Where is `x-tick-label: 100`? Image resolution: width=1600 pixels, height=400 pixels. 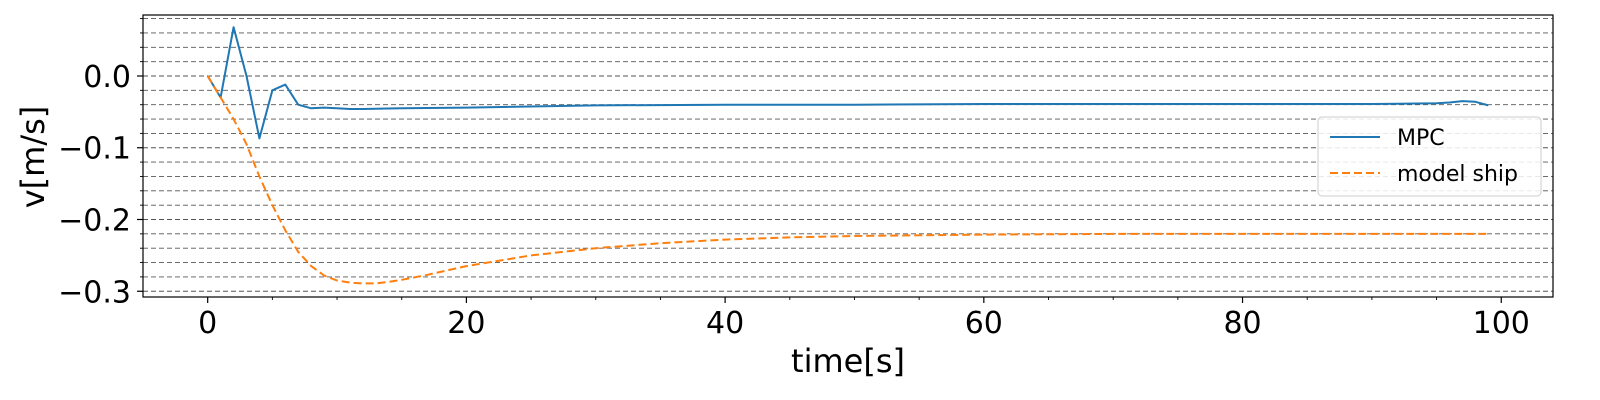 x-tick-label: 100 is located at coordinates (1501, 323).